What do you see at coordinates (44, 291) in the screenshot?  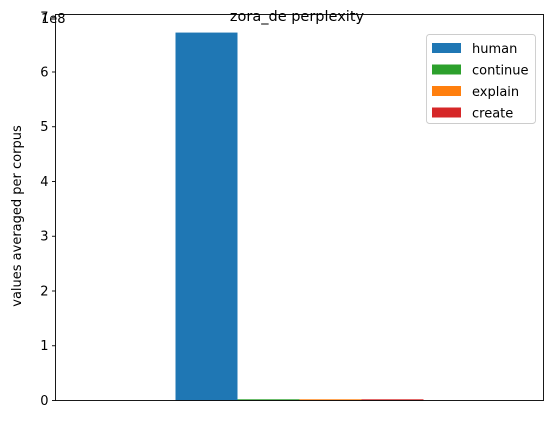 I see `y-tick-label: 2` at bounding box center [44, 291].